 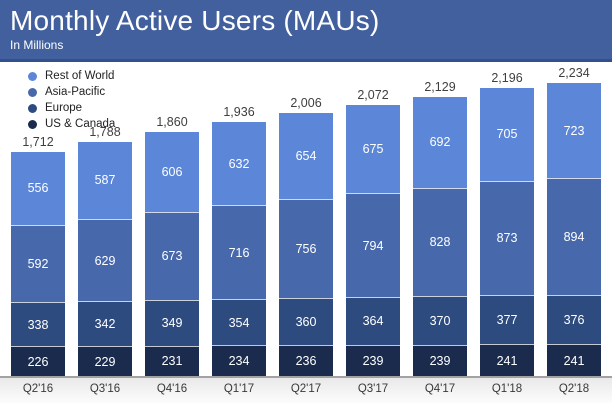 I want to click on x-axis-label-q4-16: Q4'16, so click(x=172, y=389).